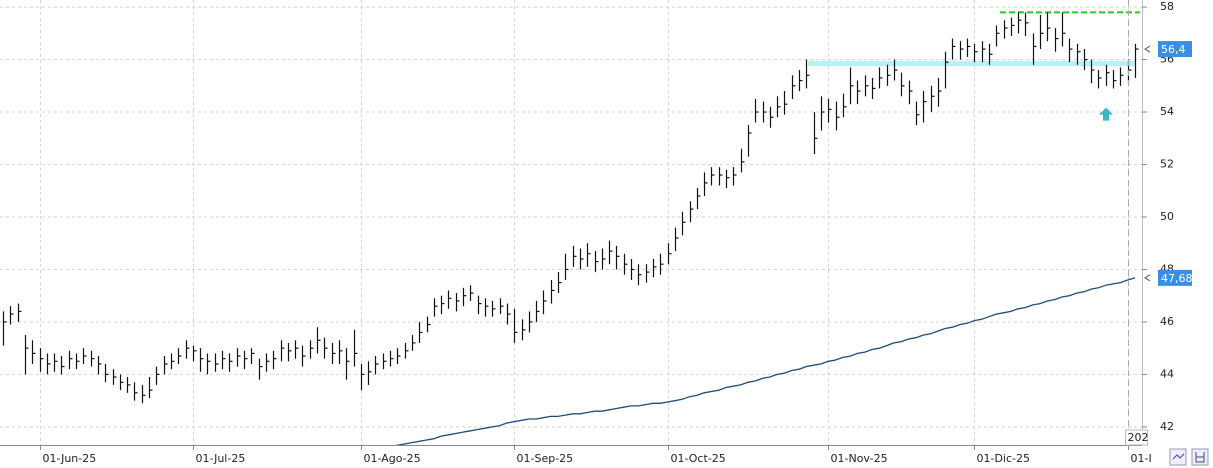 This screenshot has width=1213, height=468. What do you see at coordinates (1004, 458) in the screenshot?
I see `x-tick-label: 01-Dic-25` at bounding box center [1004, 458].